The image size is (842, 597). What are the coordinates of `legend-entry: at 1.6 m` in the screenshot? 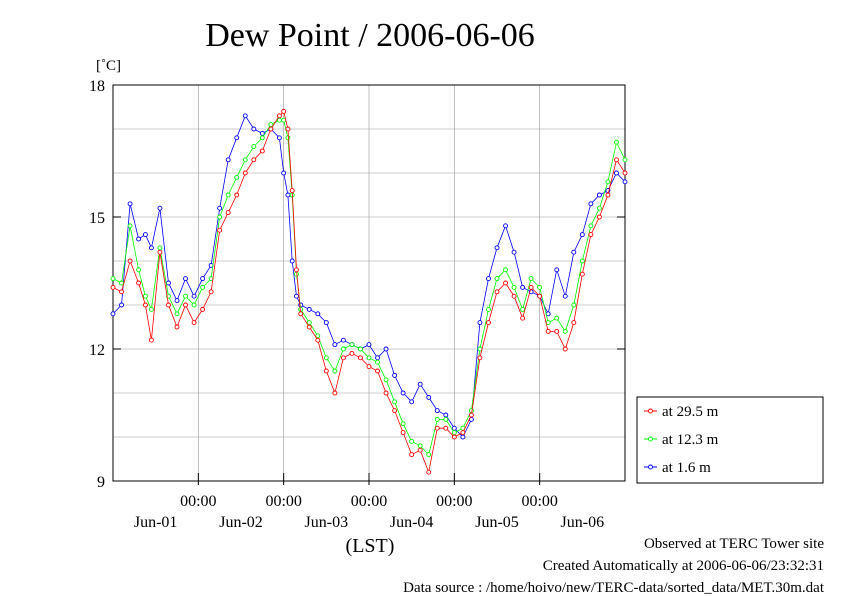 It's located at (686, 468).